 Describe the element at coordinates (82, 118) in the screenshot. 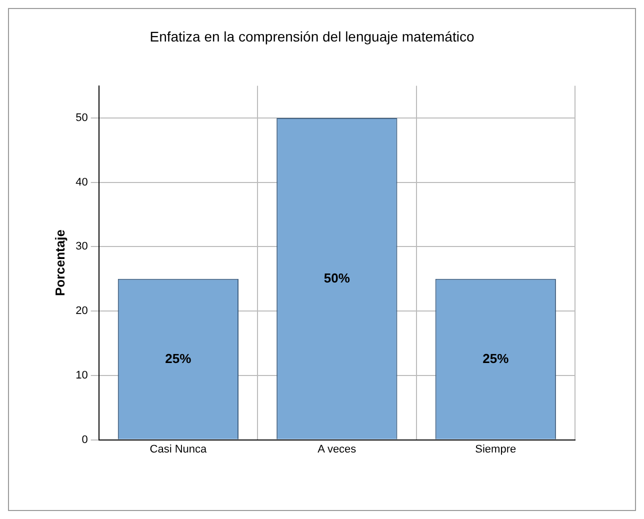

I see `y-tick-label: 50` at that location.